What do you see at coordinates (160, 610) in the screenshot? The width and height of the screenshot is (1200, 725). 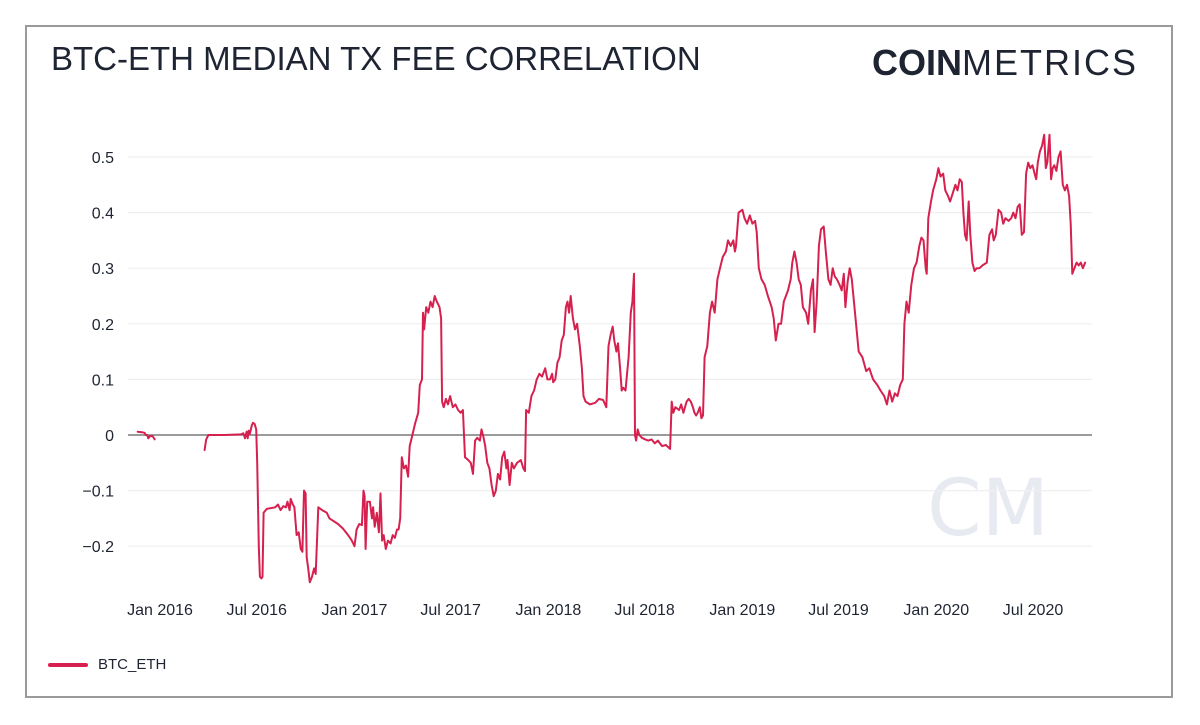 I see `x-tick-label: Jan 2016` at bounding box center [160, 610].